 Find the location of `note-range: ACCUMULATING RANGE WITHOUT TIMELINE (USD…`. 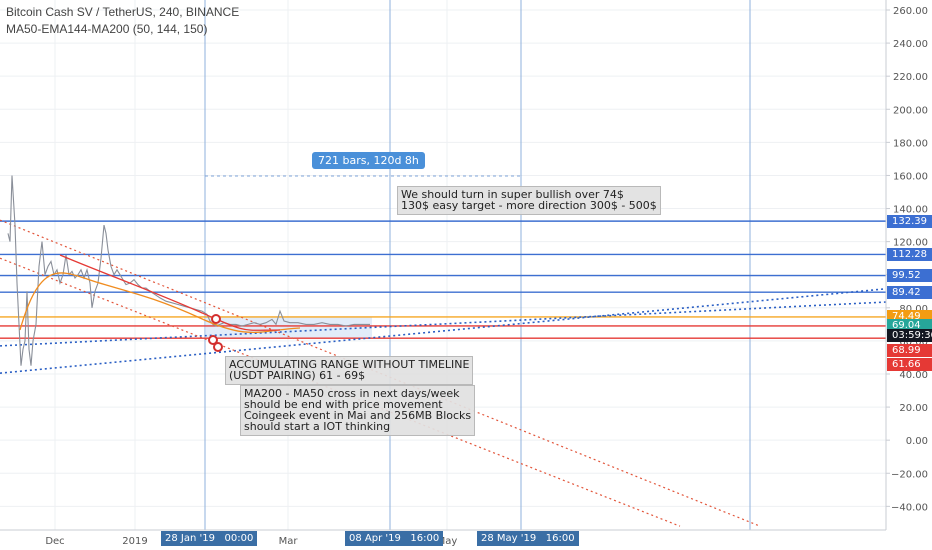

note-range: ACCUMULATING RANGE WITHOUT TIMELINE (USD… is located at coordinates (349, 370).